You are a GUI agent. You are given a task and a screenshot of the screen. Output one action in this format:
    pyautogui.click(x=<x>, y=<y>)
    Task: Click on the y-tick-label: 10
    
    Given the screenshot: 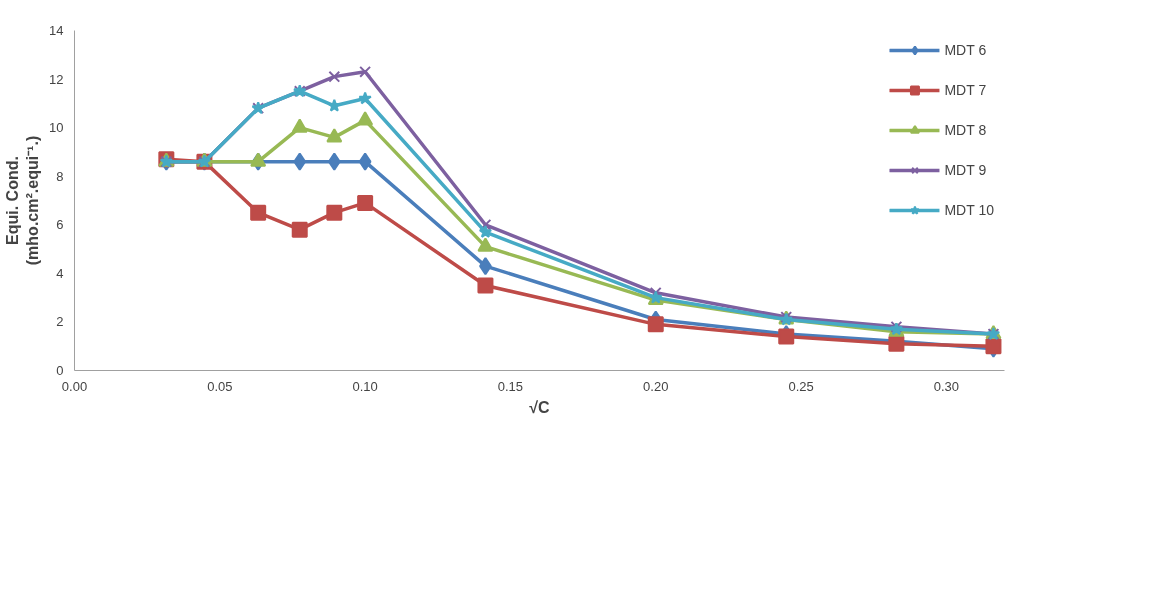 What is the action you would take?
    pyautogui.click(x=56, y=128)
    